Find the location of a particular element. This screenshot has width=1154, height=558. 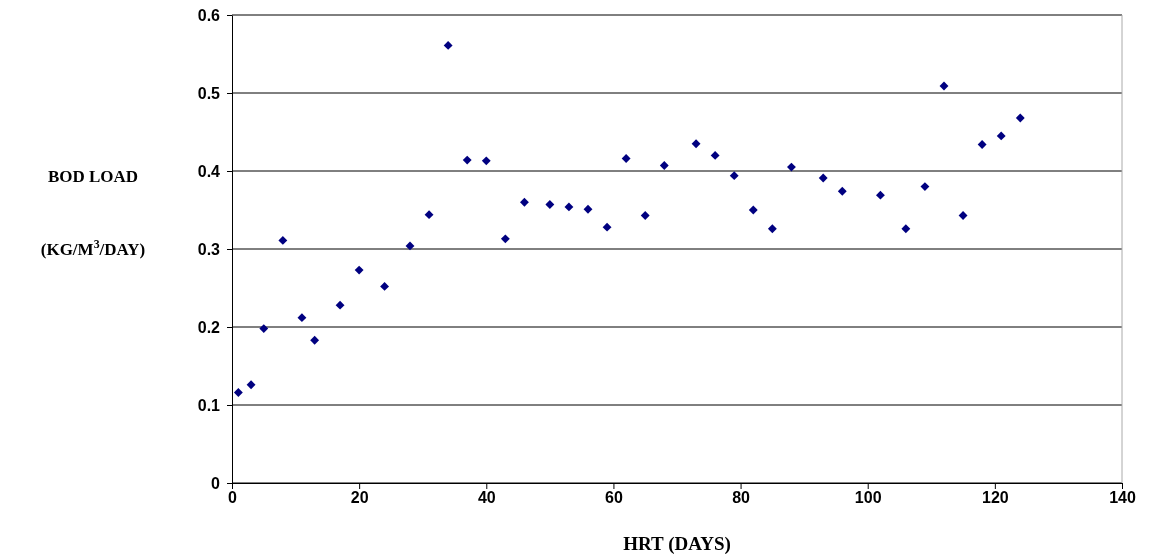

x-tick-label: 40 is located at coordinates (486, 498).